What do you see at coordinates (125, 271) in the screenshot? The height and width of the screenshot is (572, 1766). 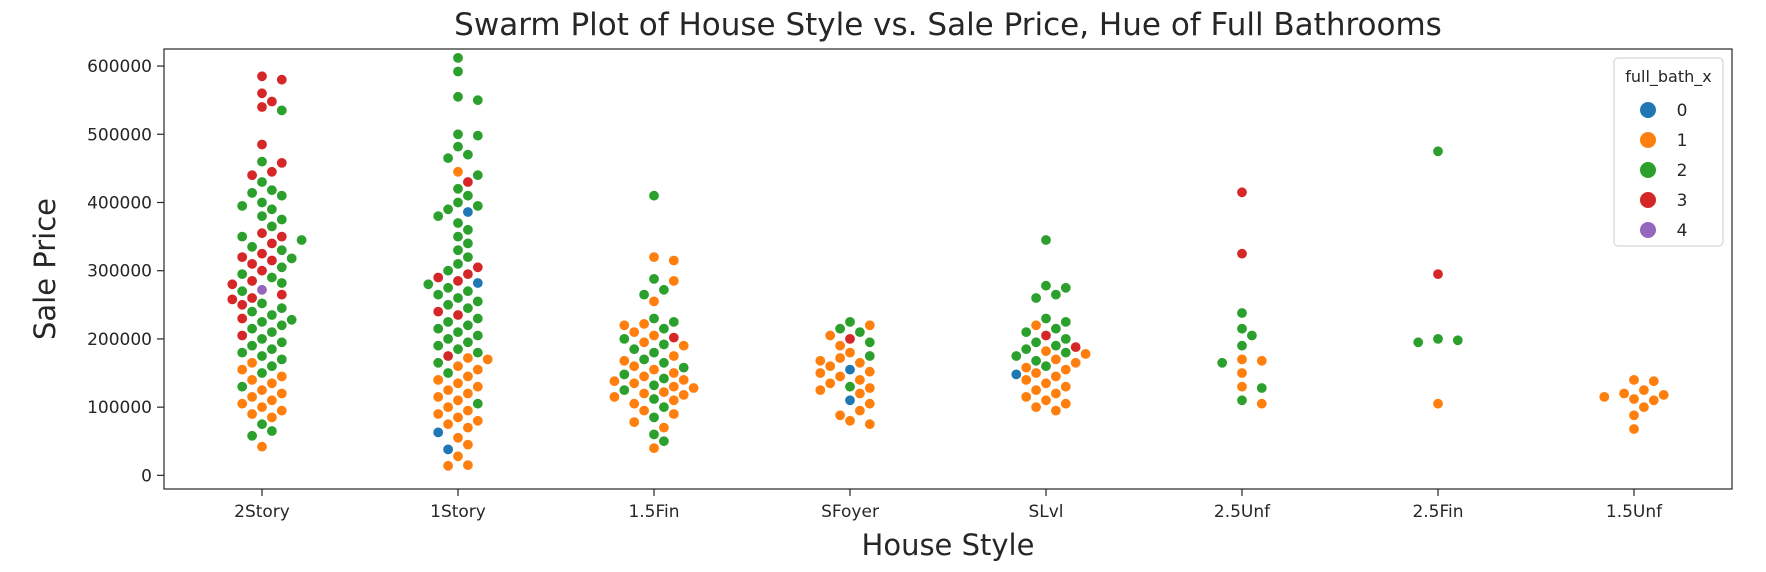 I see `y-axis: 0 100000 200000 300000 400000 500000 600000` at bounding box center [125, 271].